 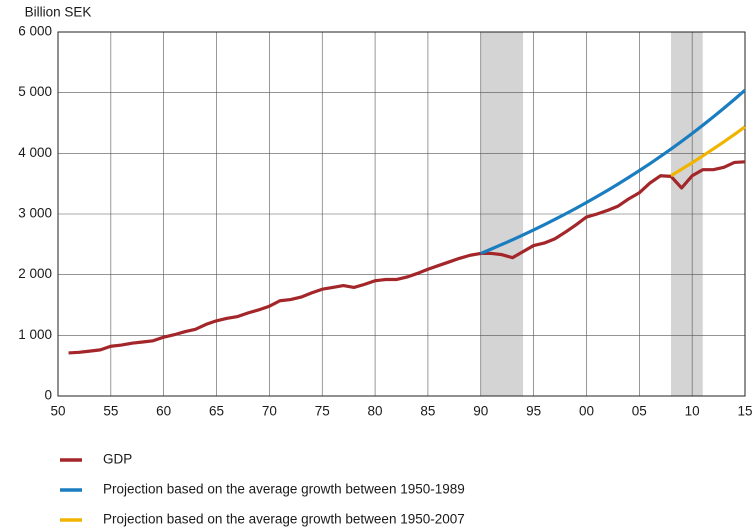 I want to click on y-tick-label: 6 000, so click(x=35, y=31).